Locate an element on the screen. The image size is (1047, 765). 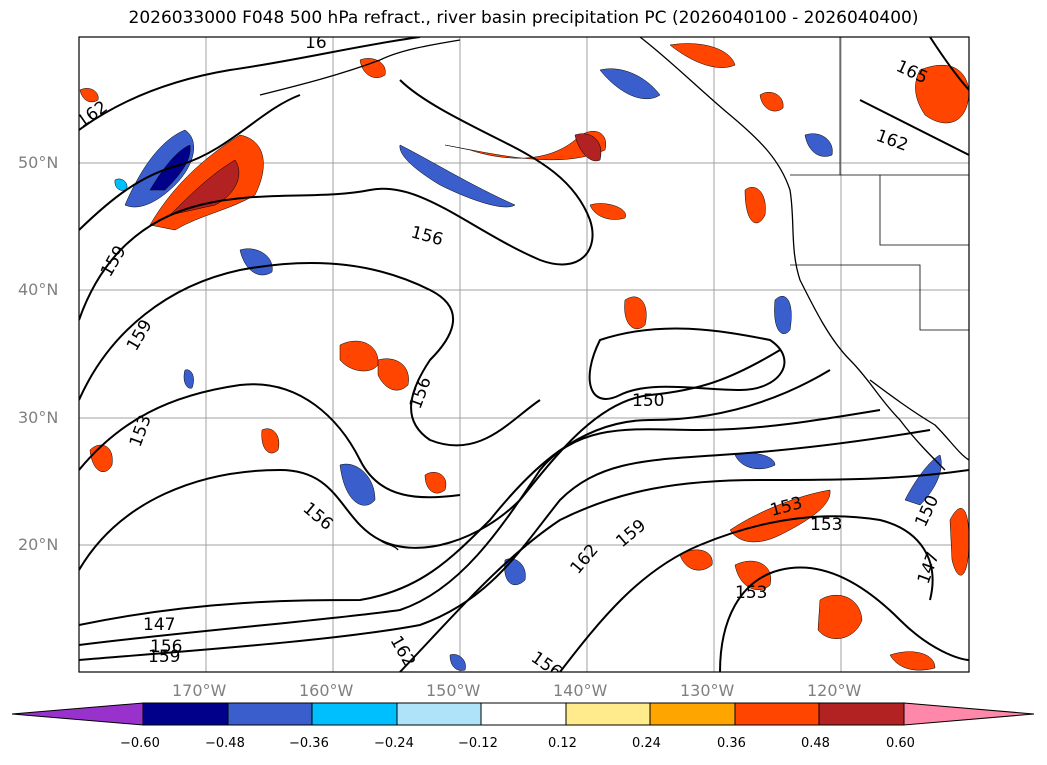
lat-label: 30°N is located at coordinates (38, 417).